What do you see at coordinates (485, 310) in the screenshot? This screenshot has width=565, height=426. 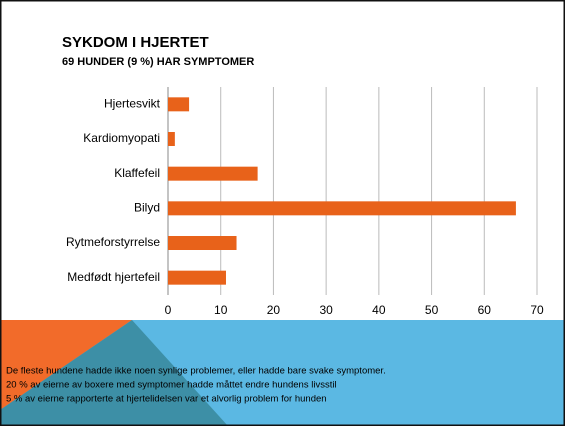 I see `x-tick-label: 60` at bounding box center [485, 310].